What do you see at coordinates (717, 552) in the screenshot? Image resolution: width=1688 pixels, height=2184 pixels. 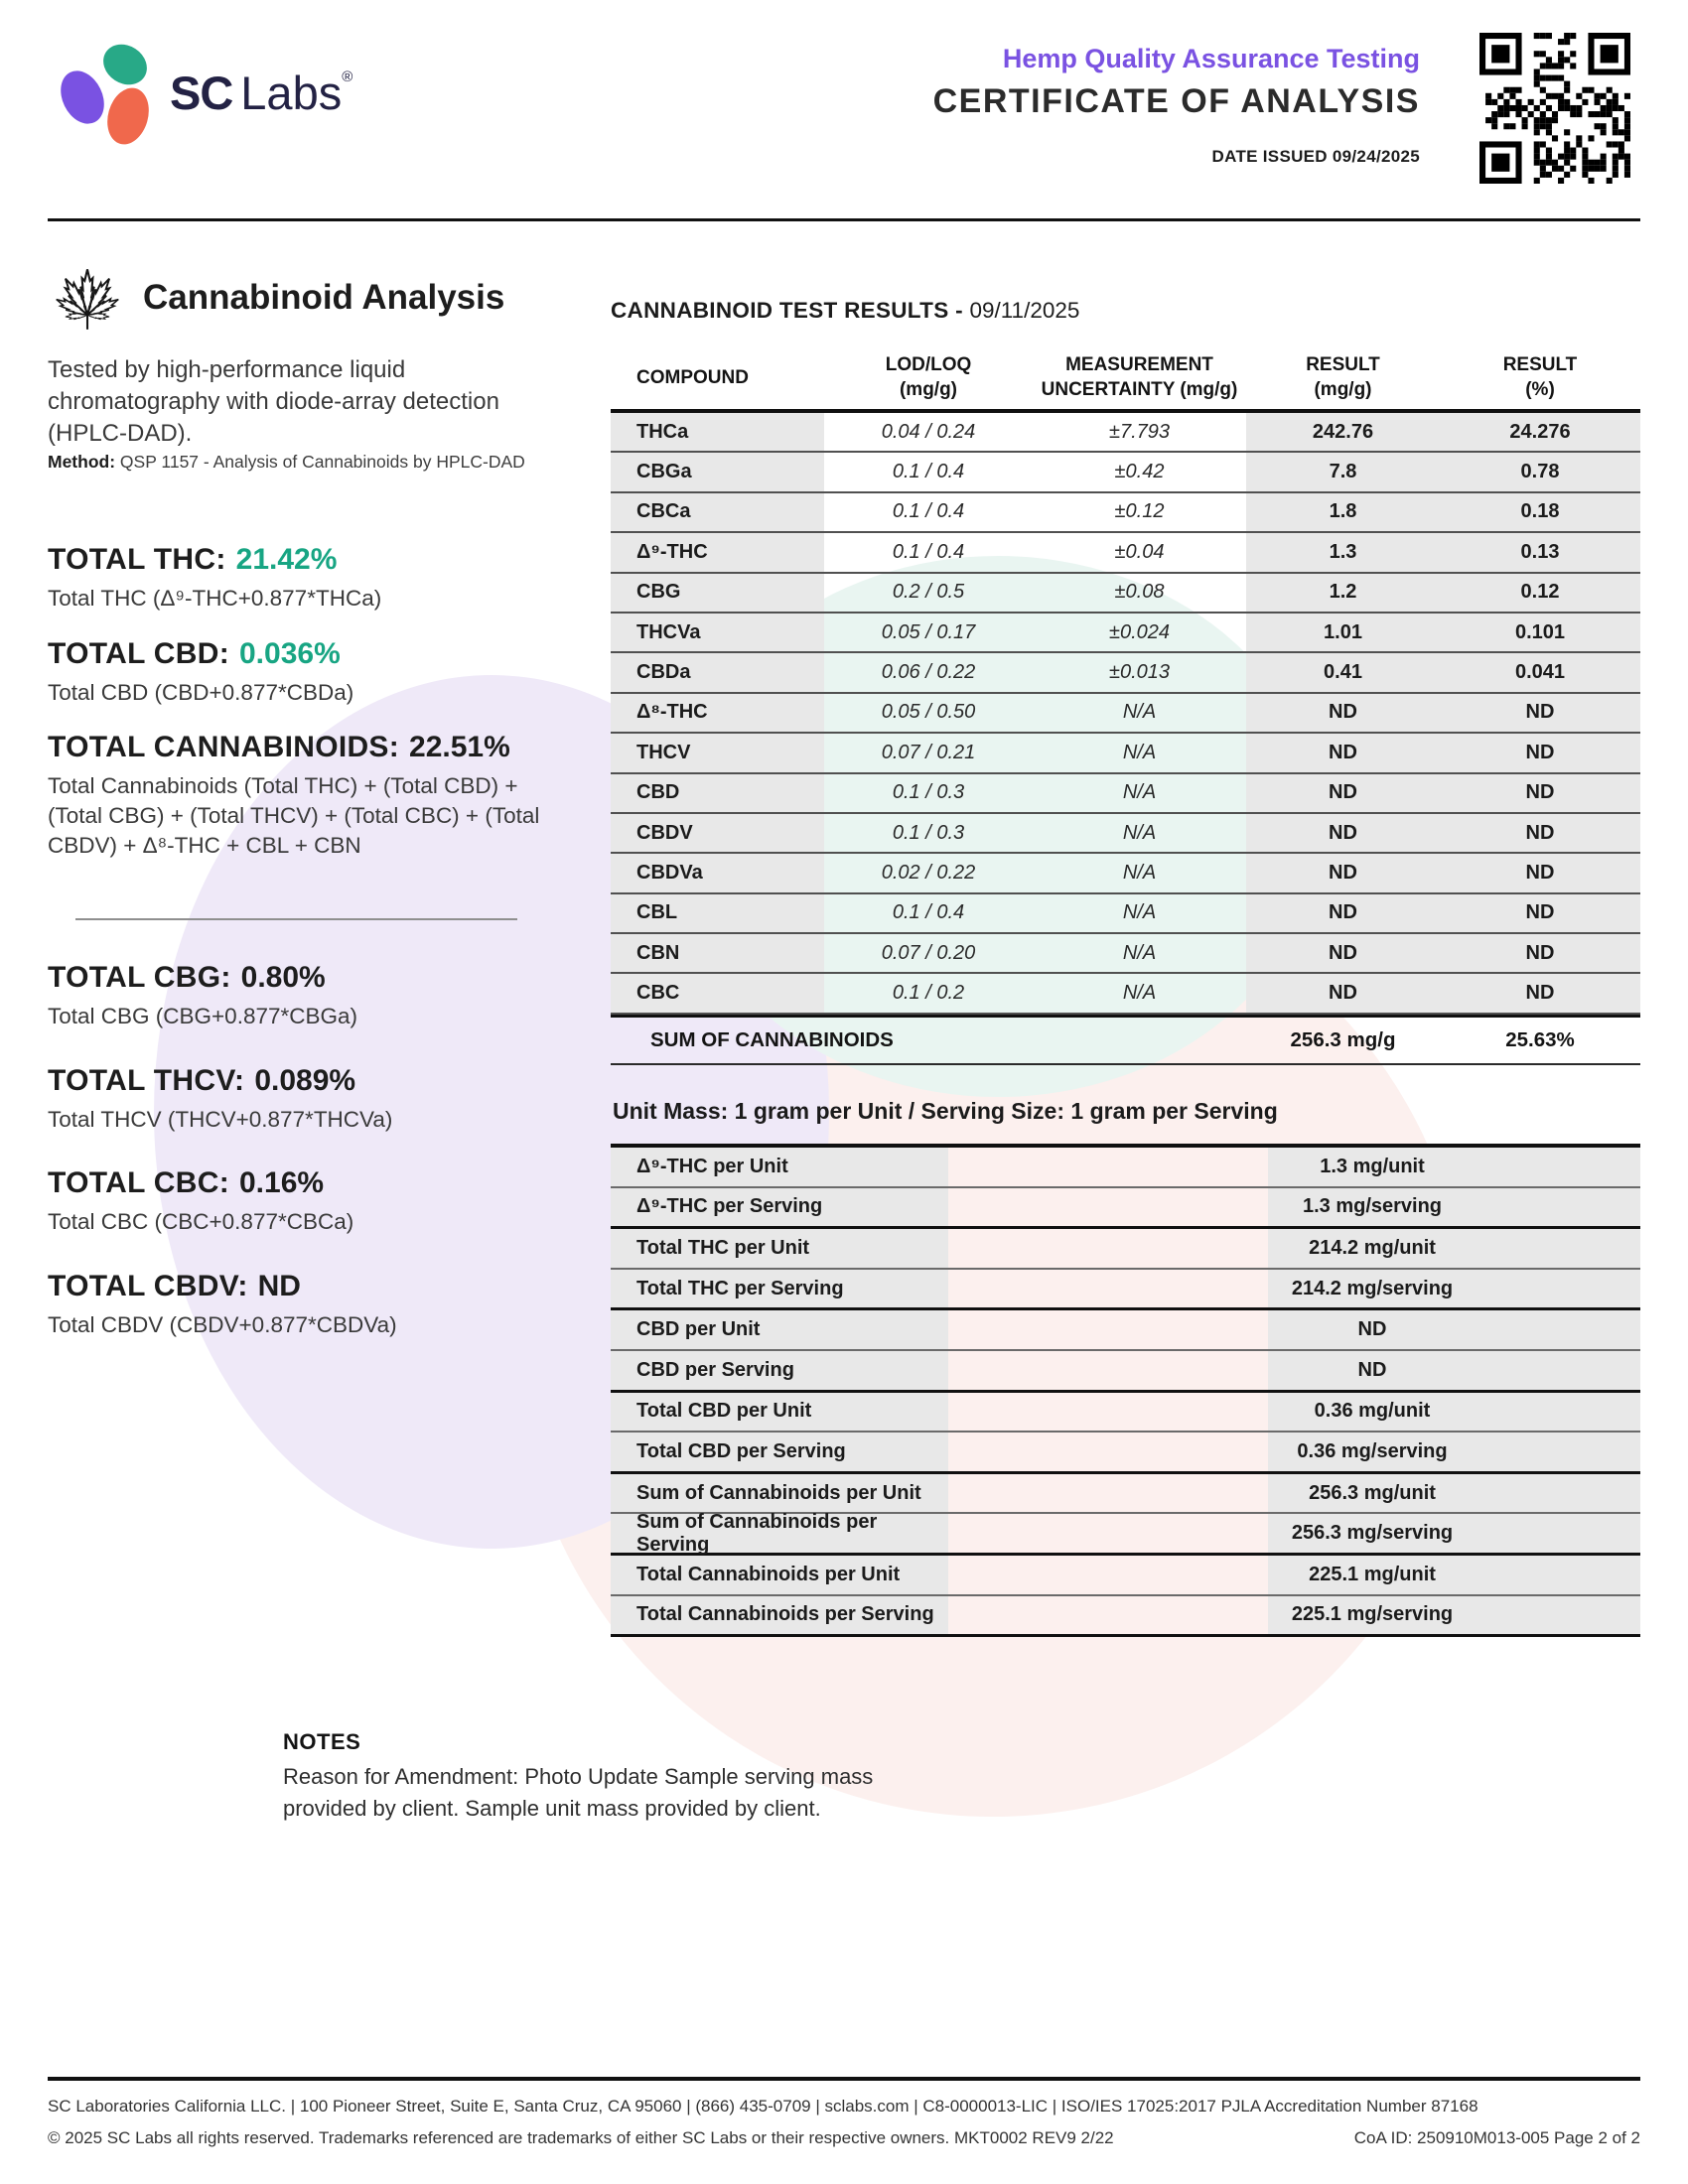 I see `compound-cell: Δ⁹-THC` at bounding box center [717, 552].